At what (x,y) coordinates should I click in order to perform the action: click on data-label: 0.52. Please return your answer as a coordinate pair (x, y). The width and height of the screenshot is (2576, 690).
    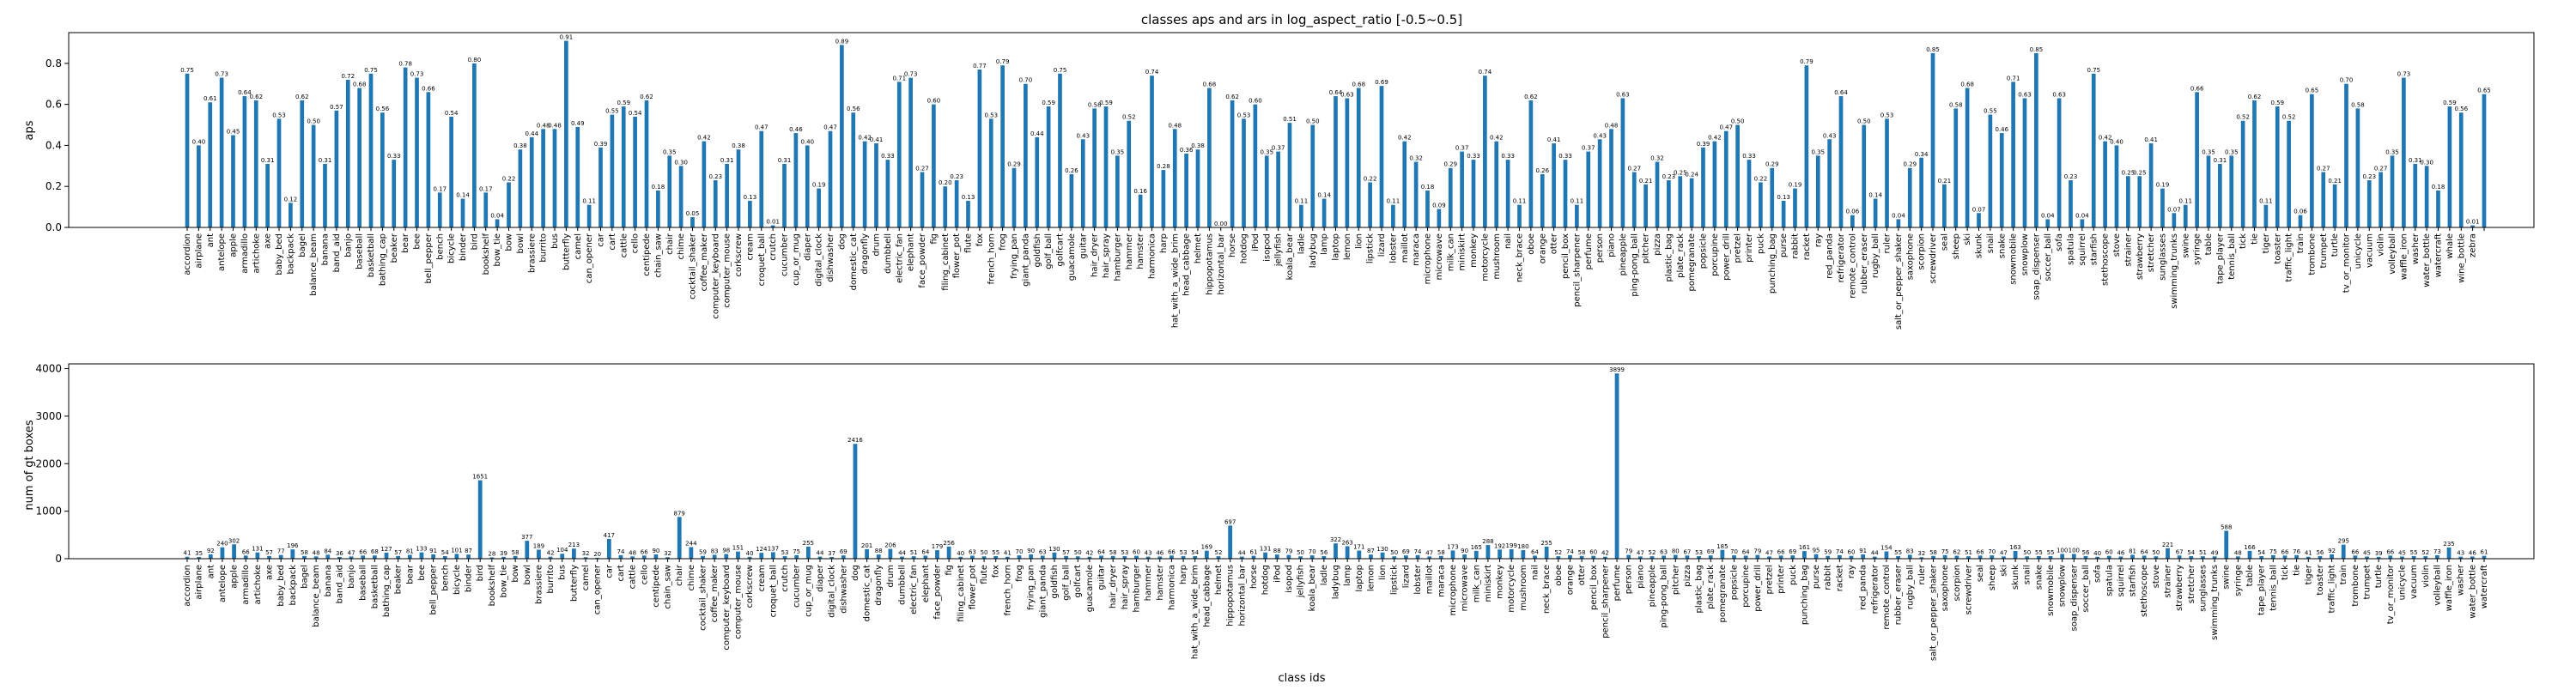
    Looking at the image, I should click on (2289, 118).